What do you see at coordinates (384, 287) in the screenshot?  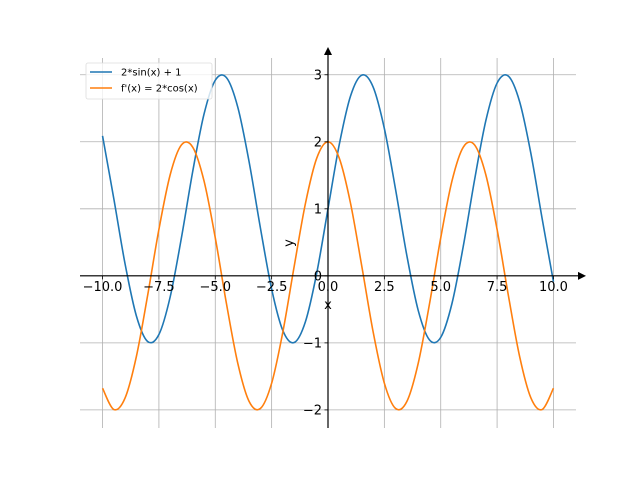 I see `x-tick-label: 2.5` at bounding box center [384, 287].